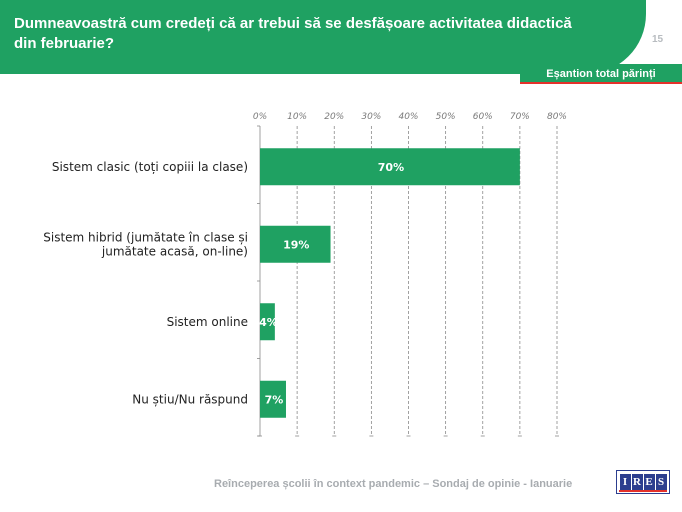  Describe the element at coordinates (483, 117) in the screenshot. I see `x-tick-label: 60%` at that location.